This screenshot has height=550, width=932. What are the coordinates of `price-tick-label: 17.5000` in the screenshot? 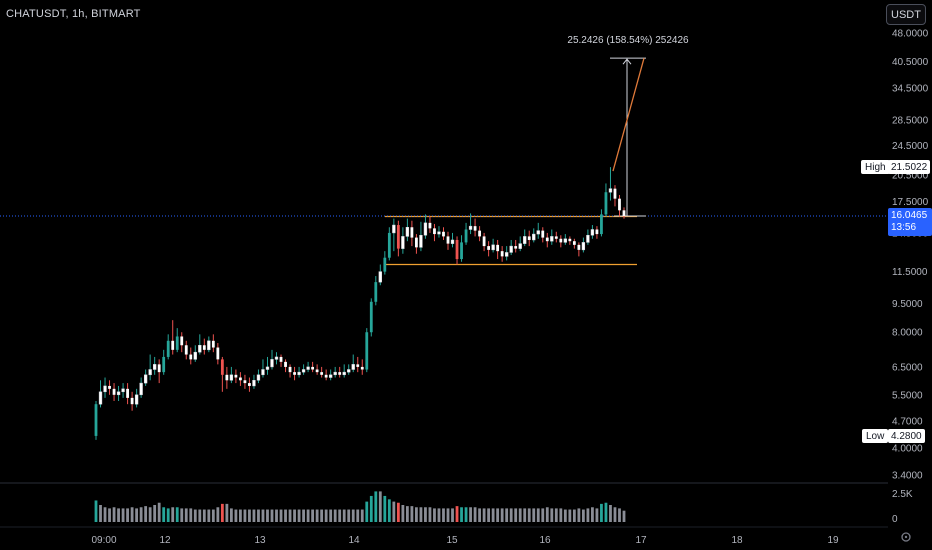 It's located at (910, 202).